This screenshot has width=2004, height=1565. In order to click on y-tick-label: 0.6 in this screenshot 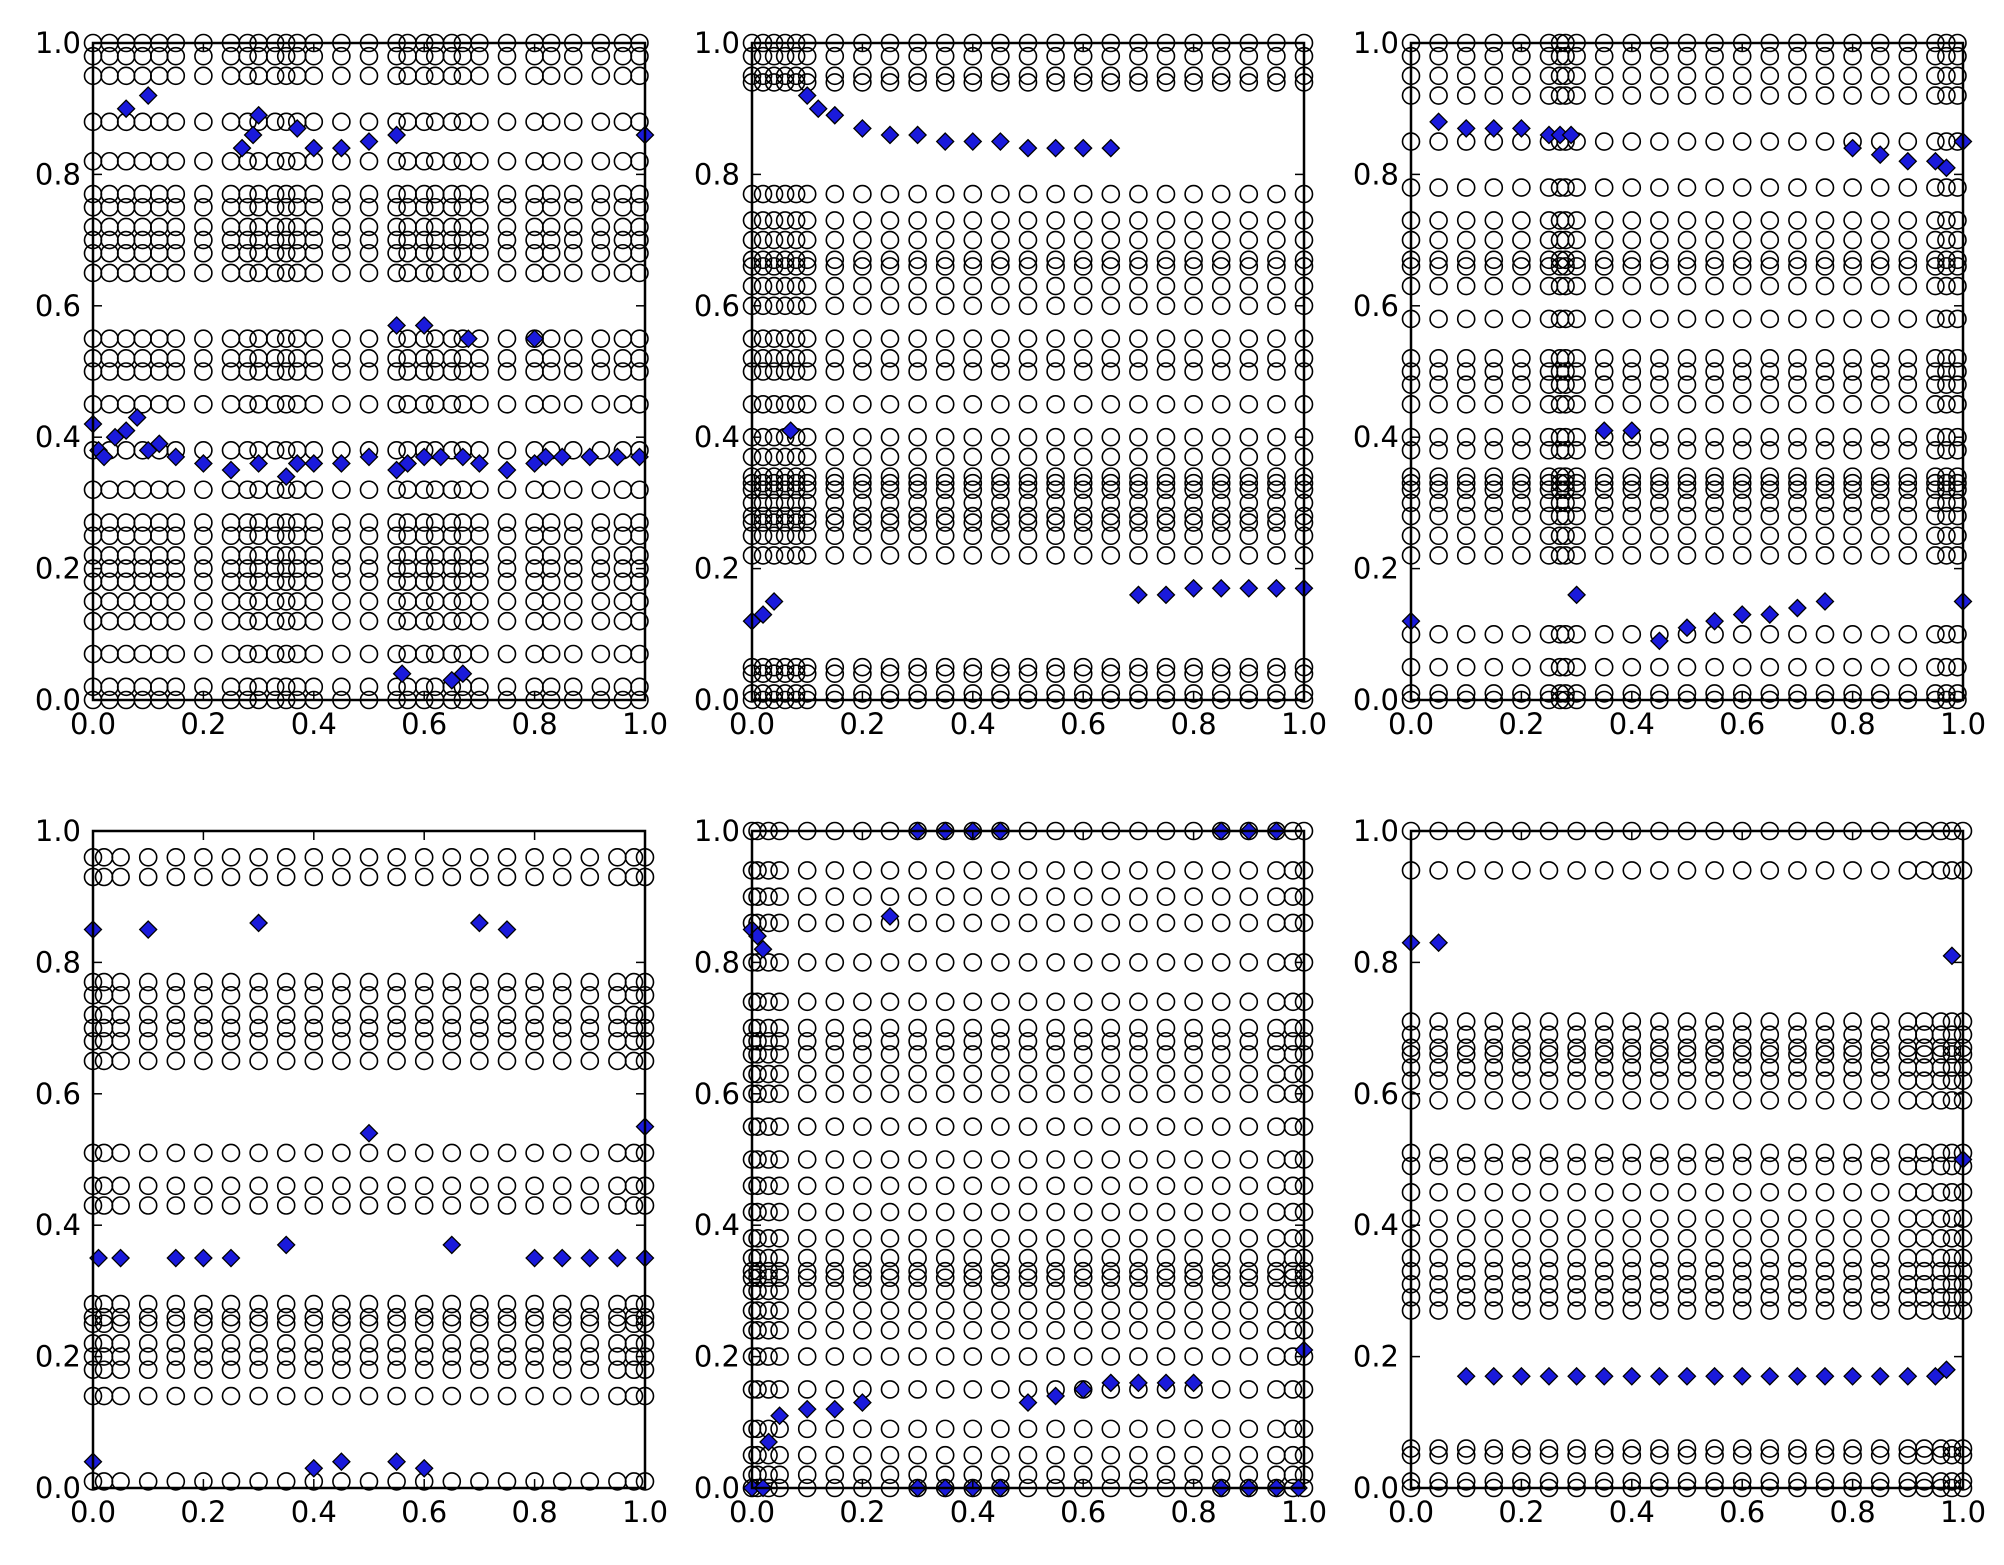, I will do `click(58, 306)`.